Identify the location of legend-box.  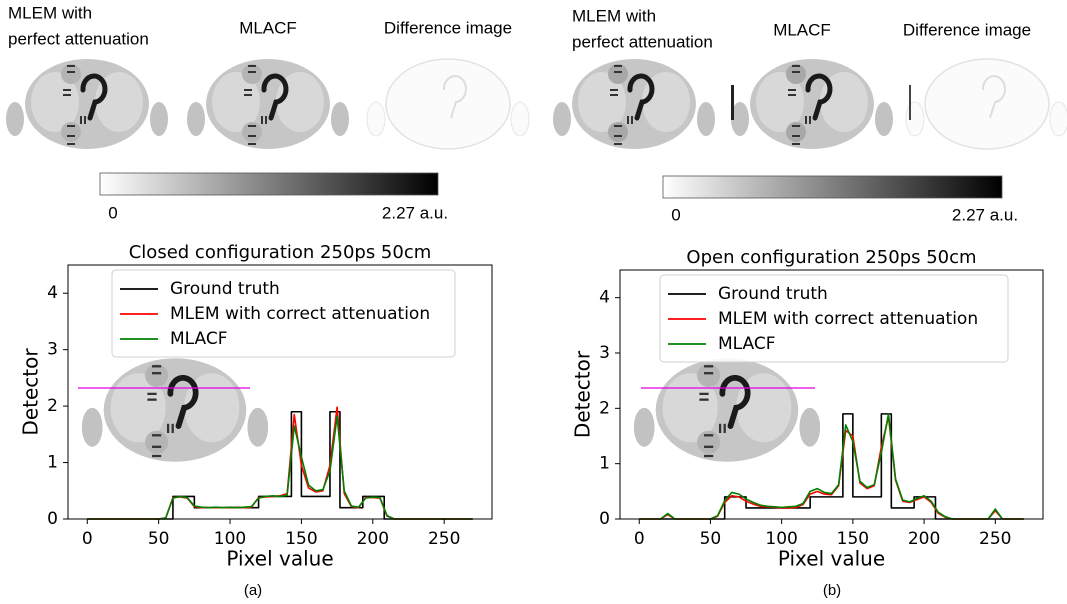
(283, 313).